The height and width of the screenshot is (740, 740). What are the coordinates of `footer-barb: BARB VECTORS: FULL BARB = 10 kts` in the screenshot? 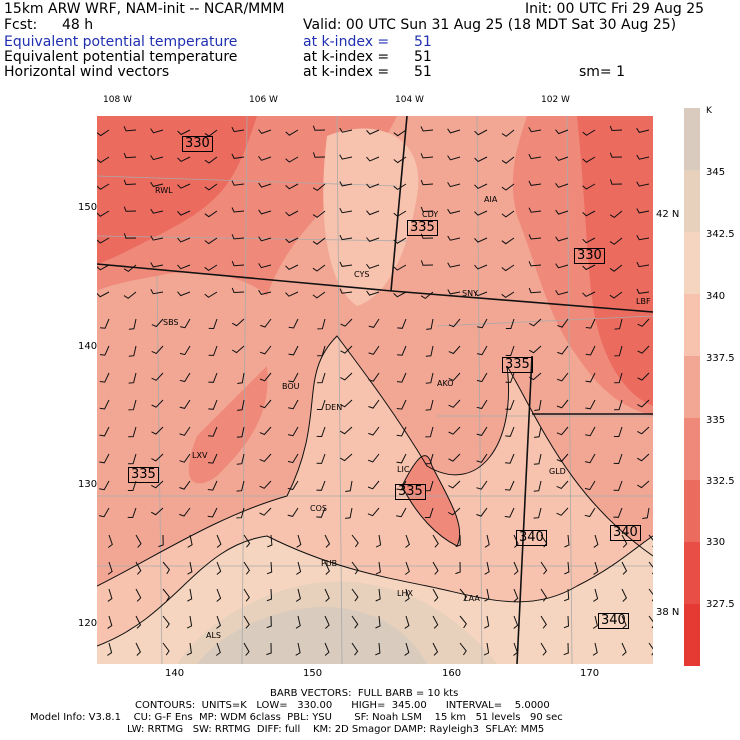 It's located at (364, 693).